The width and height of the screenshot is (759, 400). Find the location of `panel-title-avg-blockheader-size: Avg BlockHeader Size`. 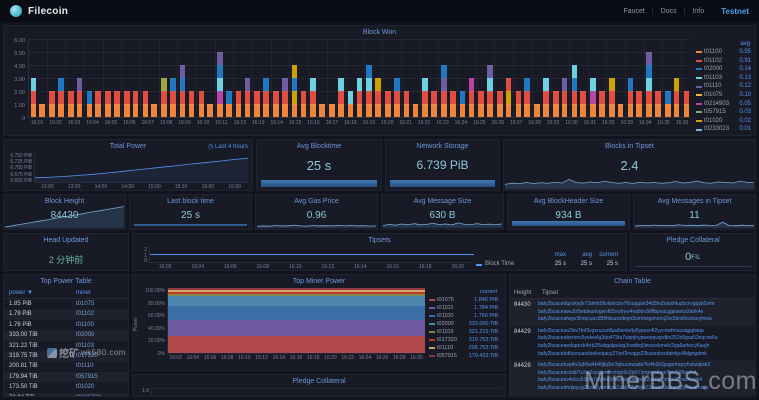

panel-title-avg-blockheader-size: Avg BlockHeader Size is located at coordinates (568, 201).